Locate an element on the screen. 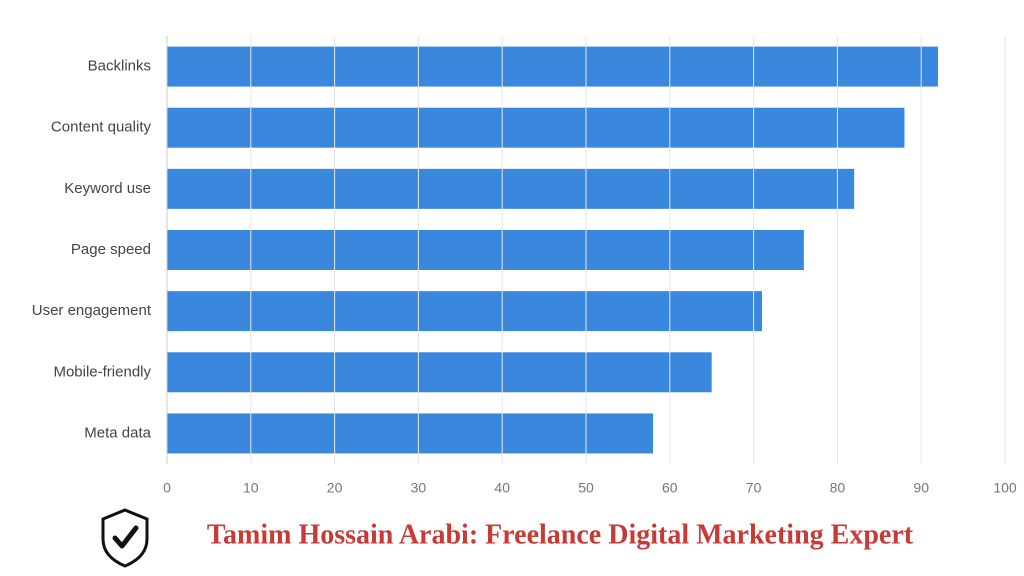  x-tick-label: 50 is located at coordinates (586, 488).